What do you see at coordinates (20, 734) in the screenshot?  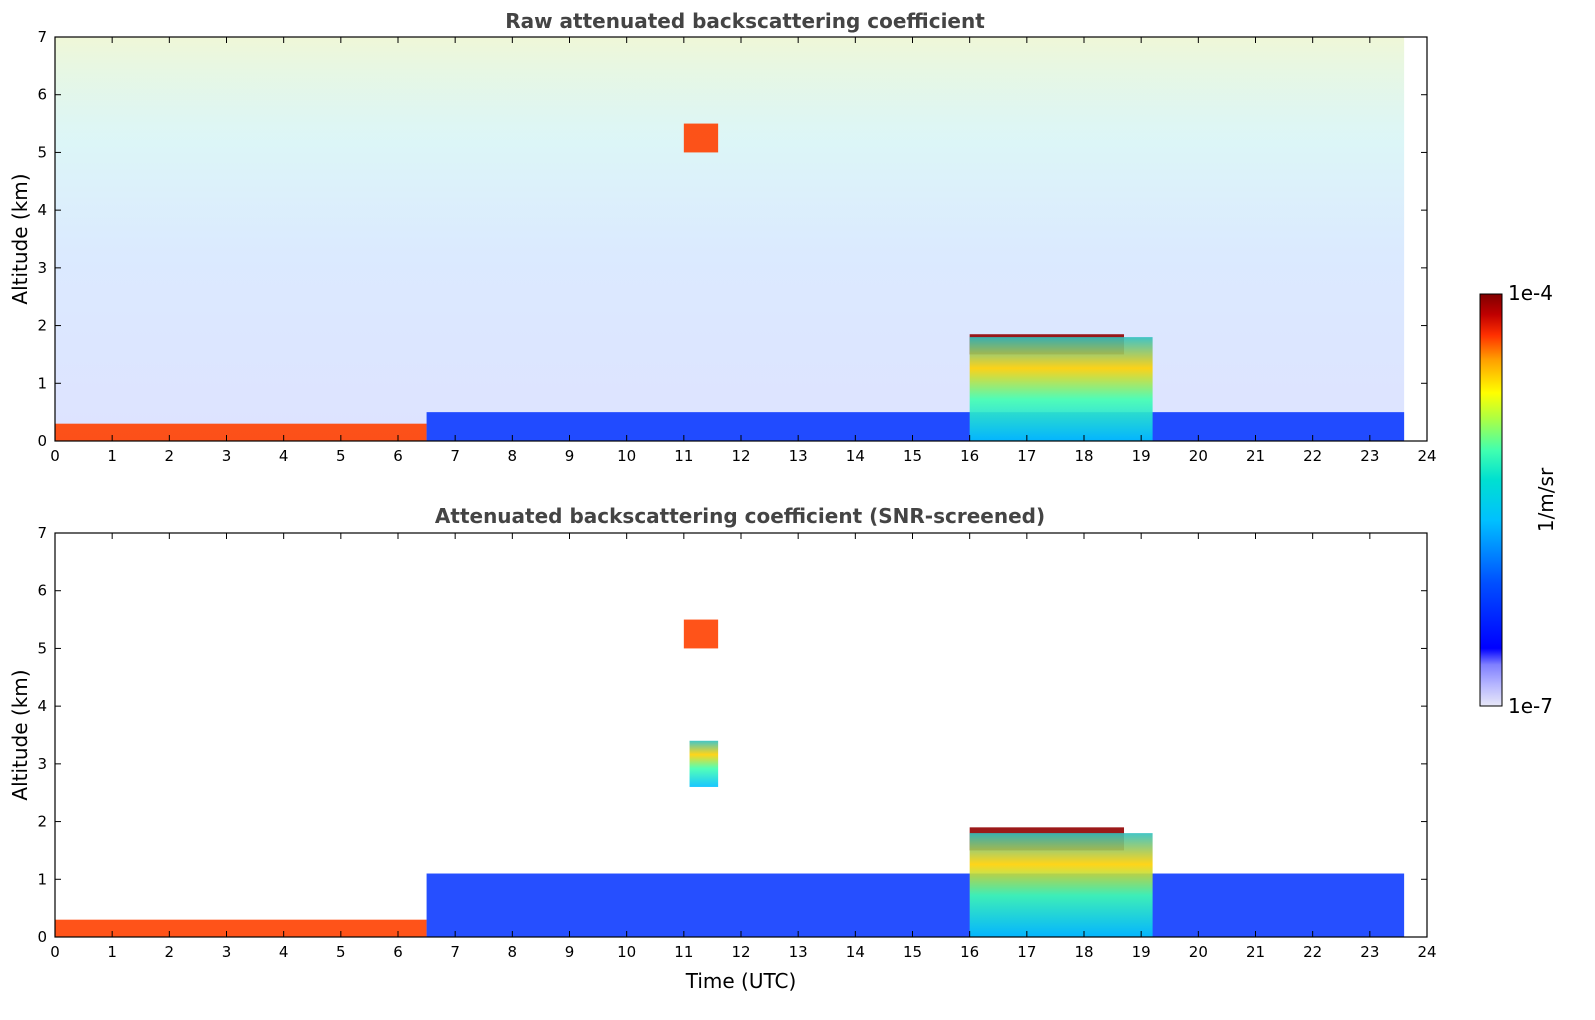 I see `screened-y-axis-label: Altitude (km)` at bounding box center [20, 734].